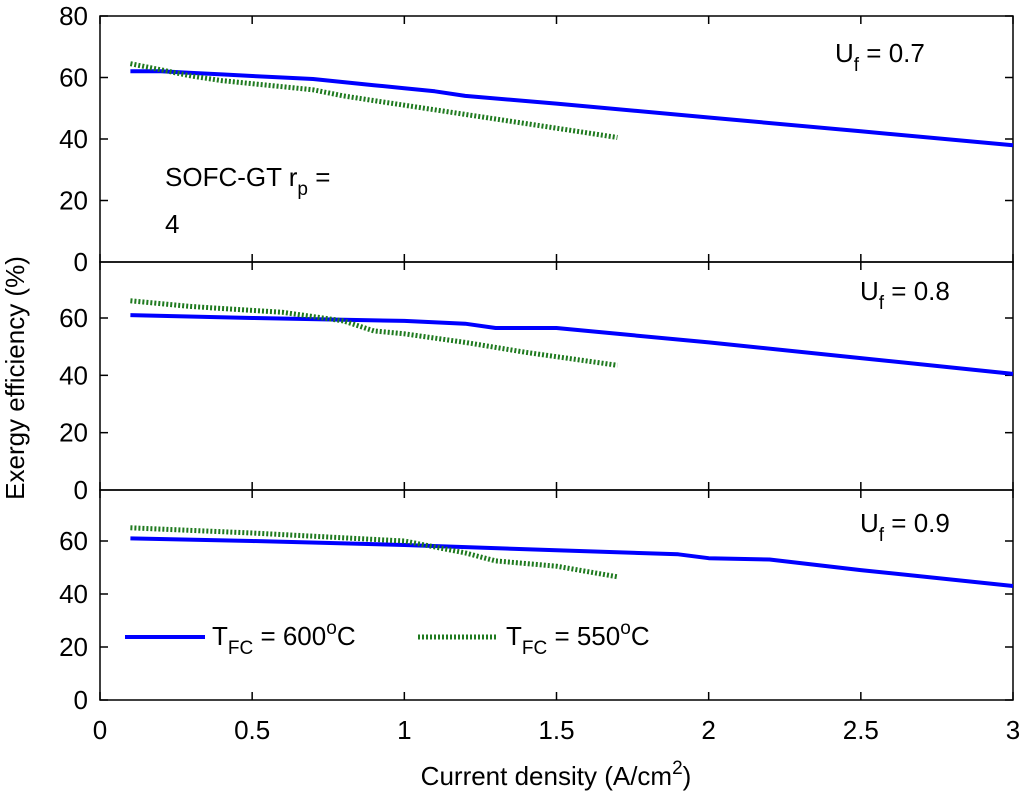 The width and height of the screenshot is (1024, 799). What do you see at coordinates (708, 730) in the screenshot?
I see `x-tick-label-2: 2` at bounding box center [708, 730].